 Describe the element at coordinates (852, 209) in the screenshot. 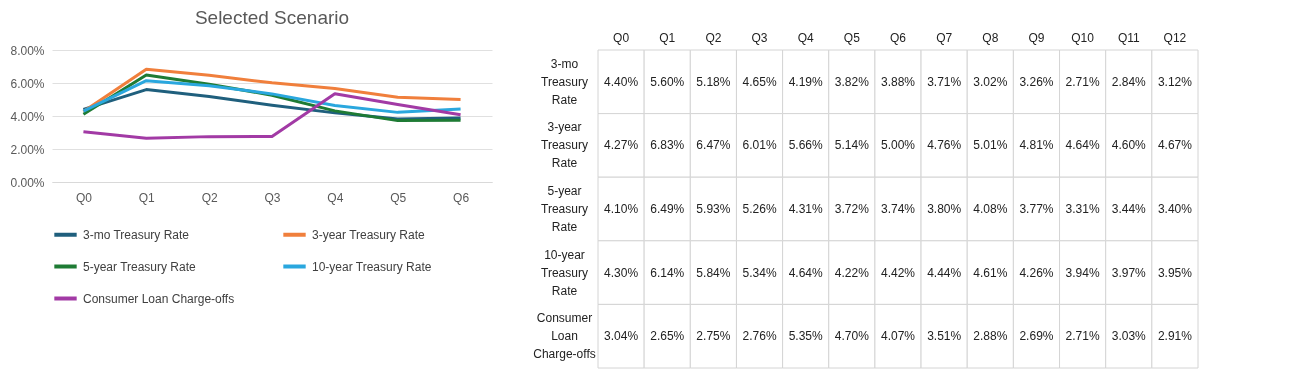

I see `data-label: 3.72%` at that location.